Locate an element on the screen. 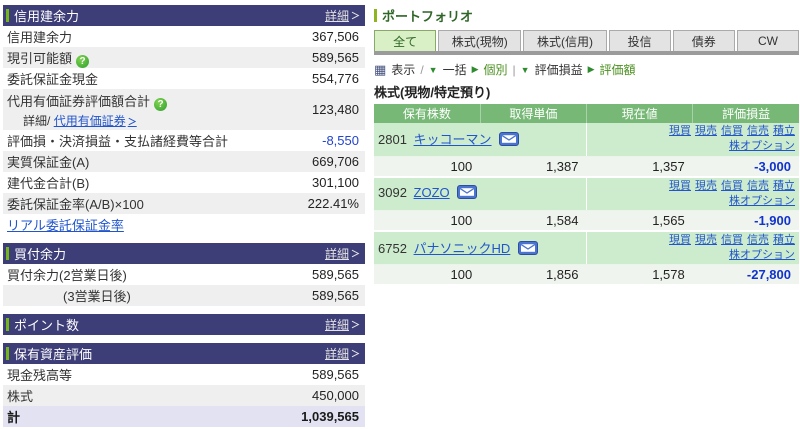 Image resolution: width=800 pixels, height=429 pixels. margin-row-deposit-ratio: 委託保証金率(A/B)×100 222.41% is located at coordinates (184, 203).